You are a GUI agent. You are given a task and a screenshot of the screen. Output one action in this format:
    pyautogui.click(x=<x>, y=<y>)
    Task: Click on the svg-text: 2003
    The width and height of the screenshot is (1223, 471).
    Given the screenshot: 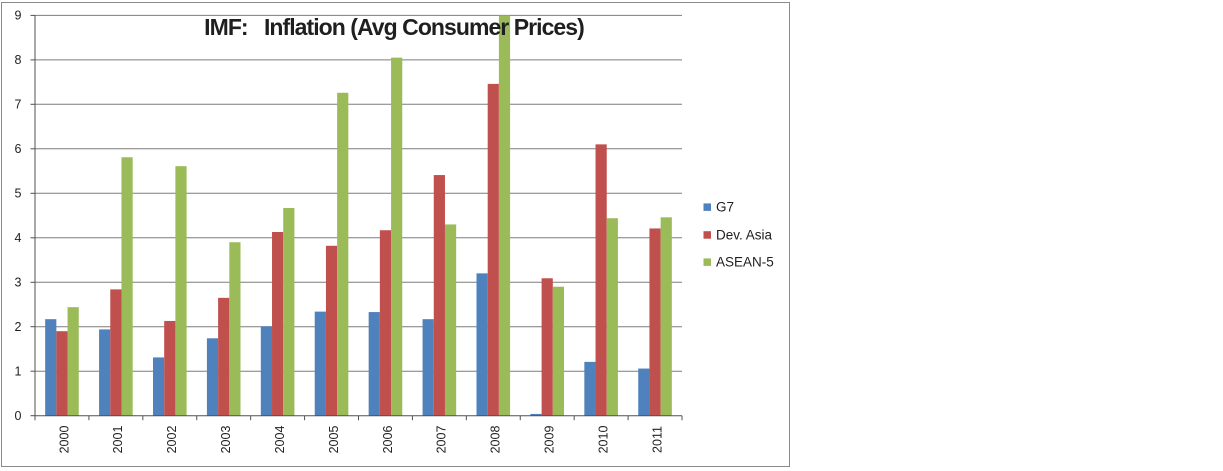 What is the action you would take?
    pyautogui.click(x=226, y=440)
    